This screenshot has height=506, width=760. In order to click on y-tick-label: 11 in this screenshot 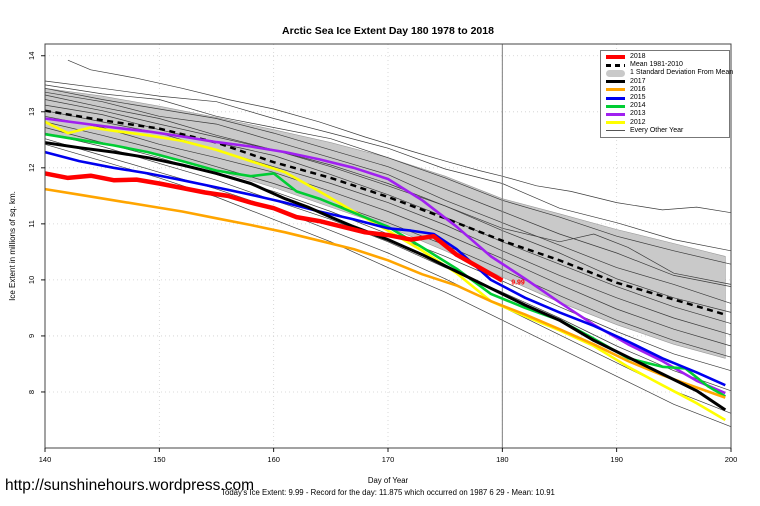, I will do `click(31, 224)`.